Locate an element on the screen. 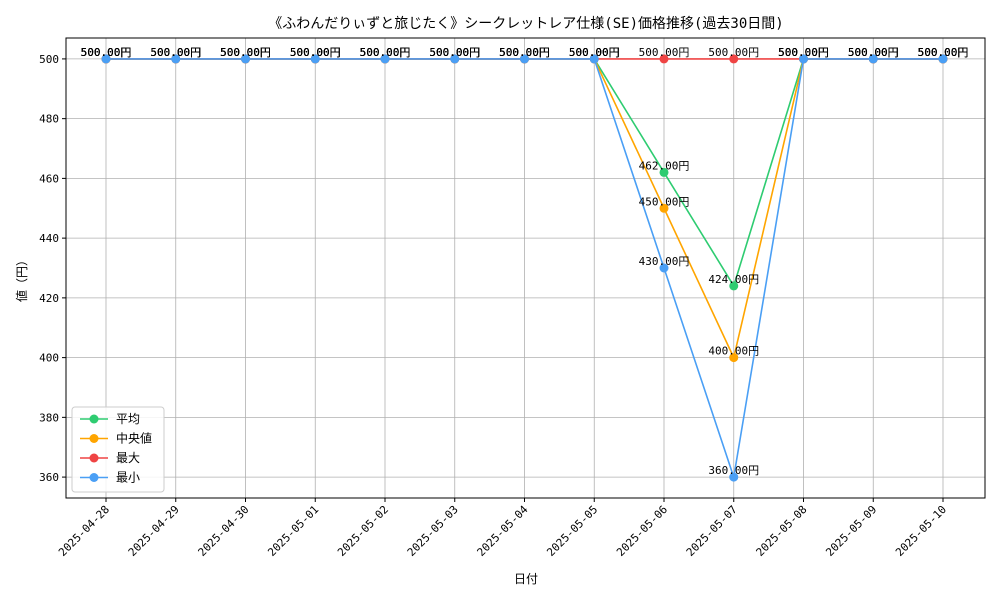  x-tick-label: 2025-05-04 is located at coordinates (503, 531).